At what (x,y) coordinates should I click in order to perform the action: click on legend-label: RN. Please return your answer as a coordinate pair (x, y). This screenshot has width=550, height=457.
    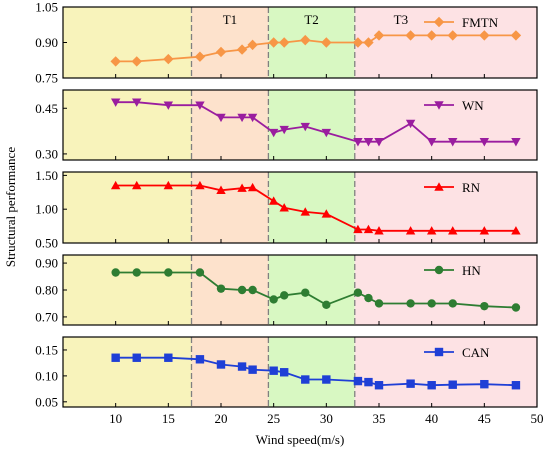
    Looking at the image, I should click on (471, 187).